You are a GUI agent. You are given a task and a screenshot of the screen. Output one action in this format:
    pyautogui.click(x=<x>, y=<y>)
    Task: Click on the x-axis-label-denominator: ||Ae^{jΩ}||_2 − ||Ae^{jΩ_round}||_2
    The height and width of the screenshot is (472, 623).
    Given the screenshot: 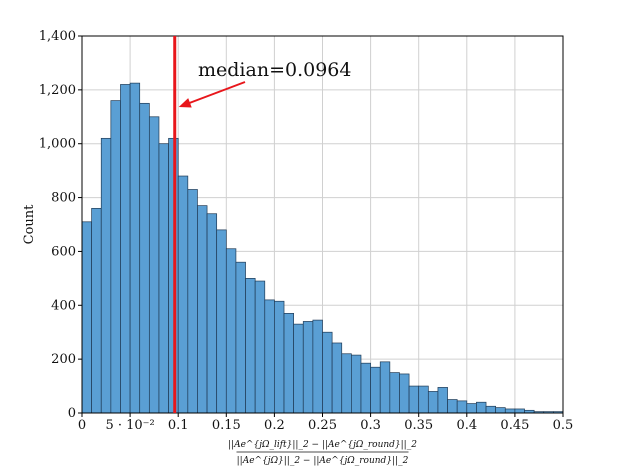 What is the action you would take?
    pyautogui.click(x=323, y=461)
    